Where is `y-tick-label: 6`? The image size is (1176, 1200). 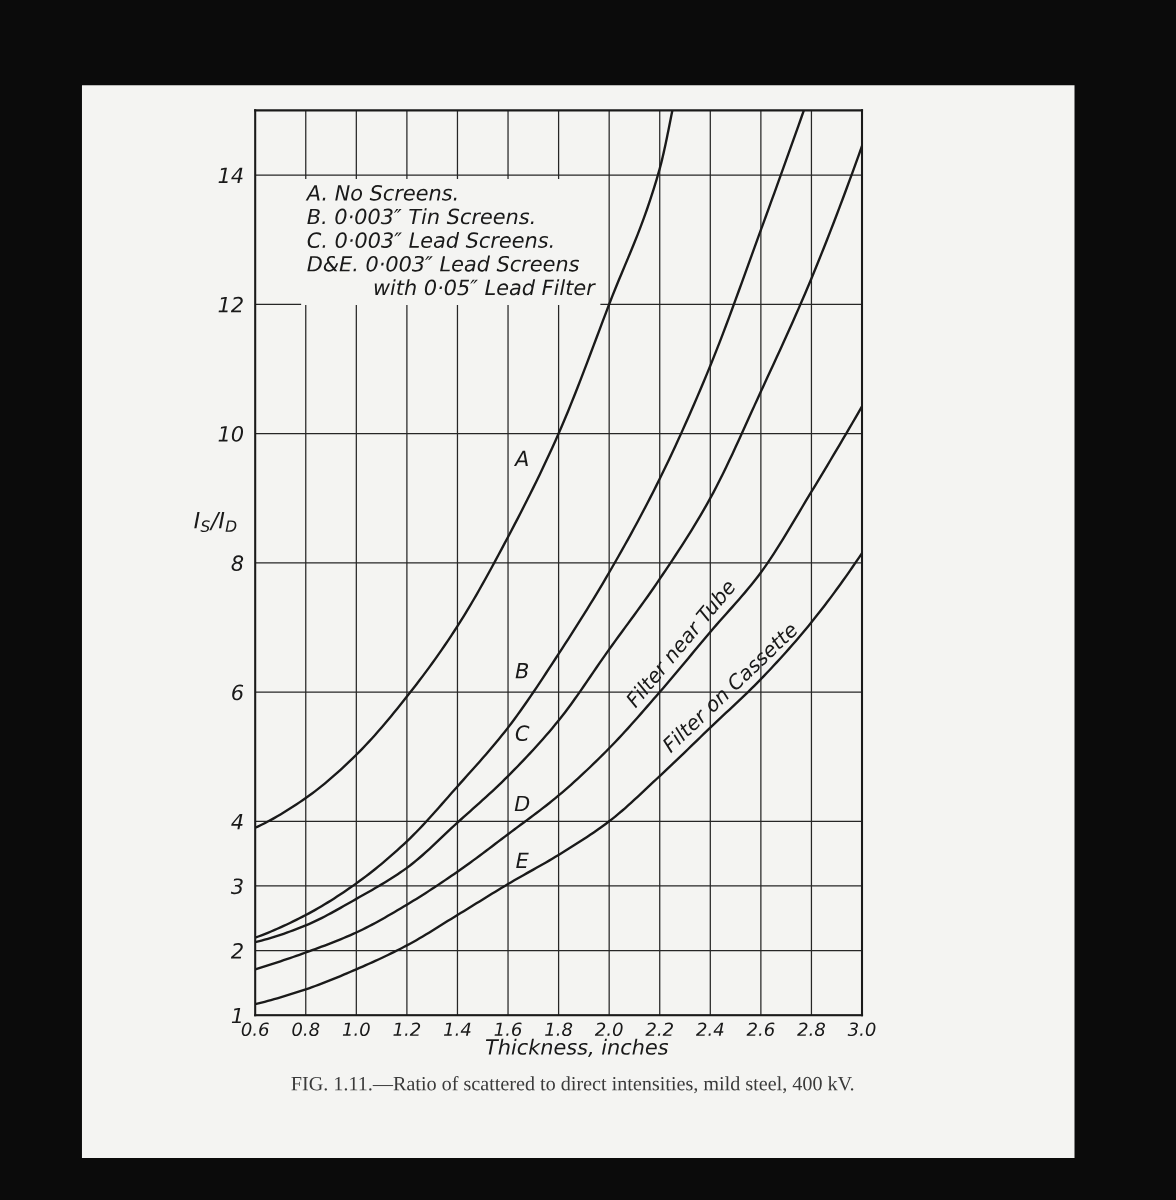
y-tick-label: 6 is located at coordinates (238, 692).